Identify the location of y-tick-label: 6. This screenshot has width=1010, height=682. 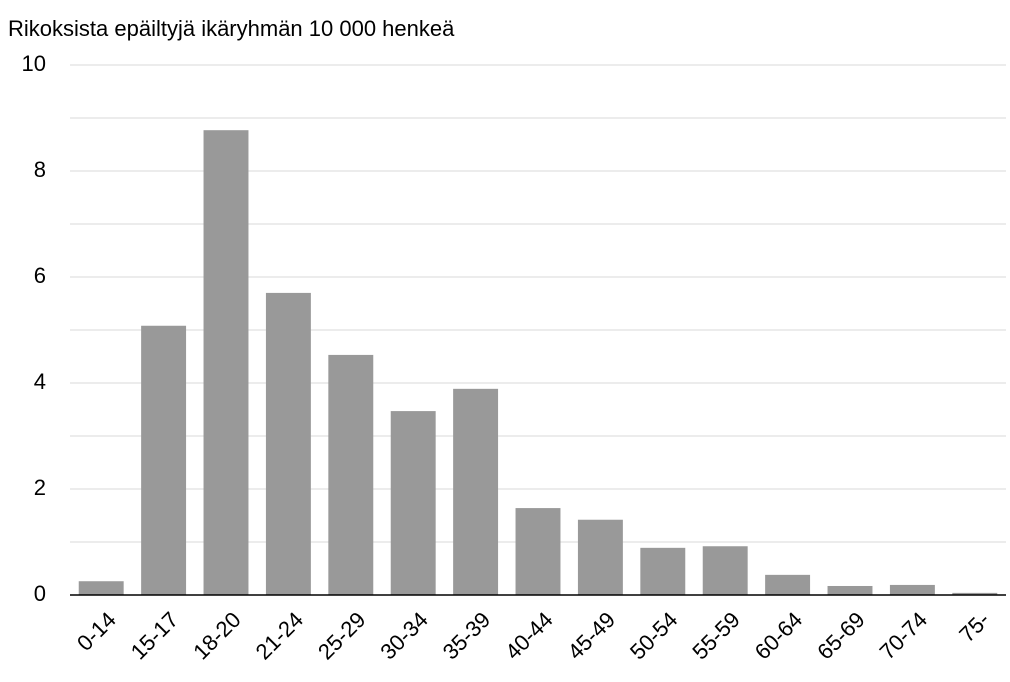
(40, 275).